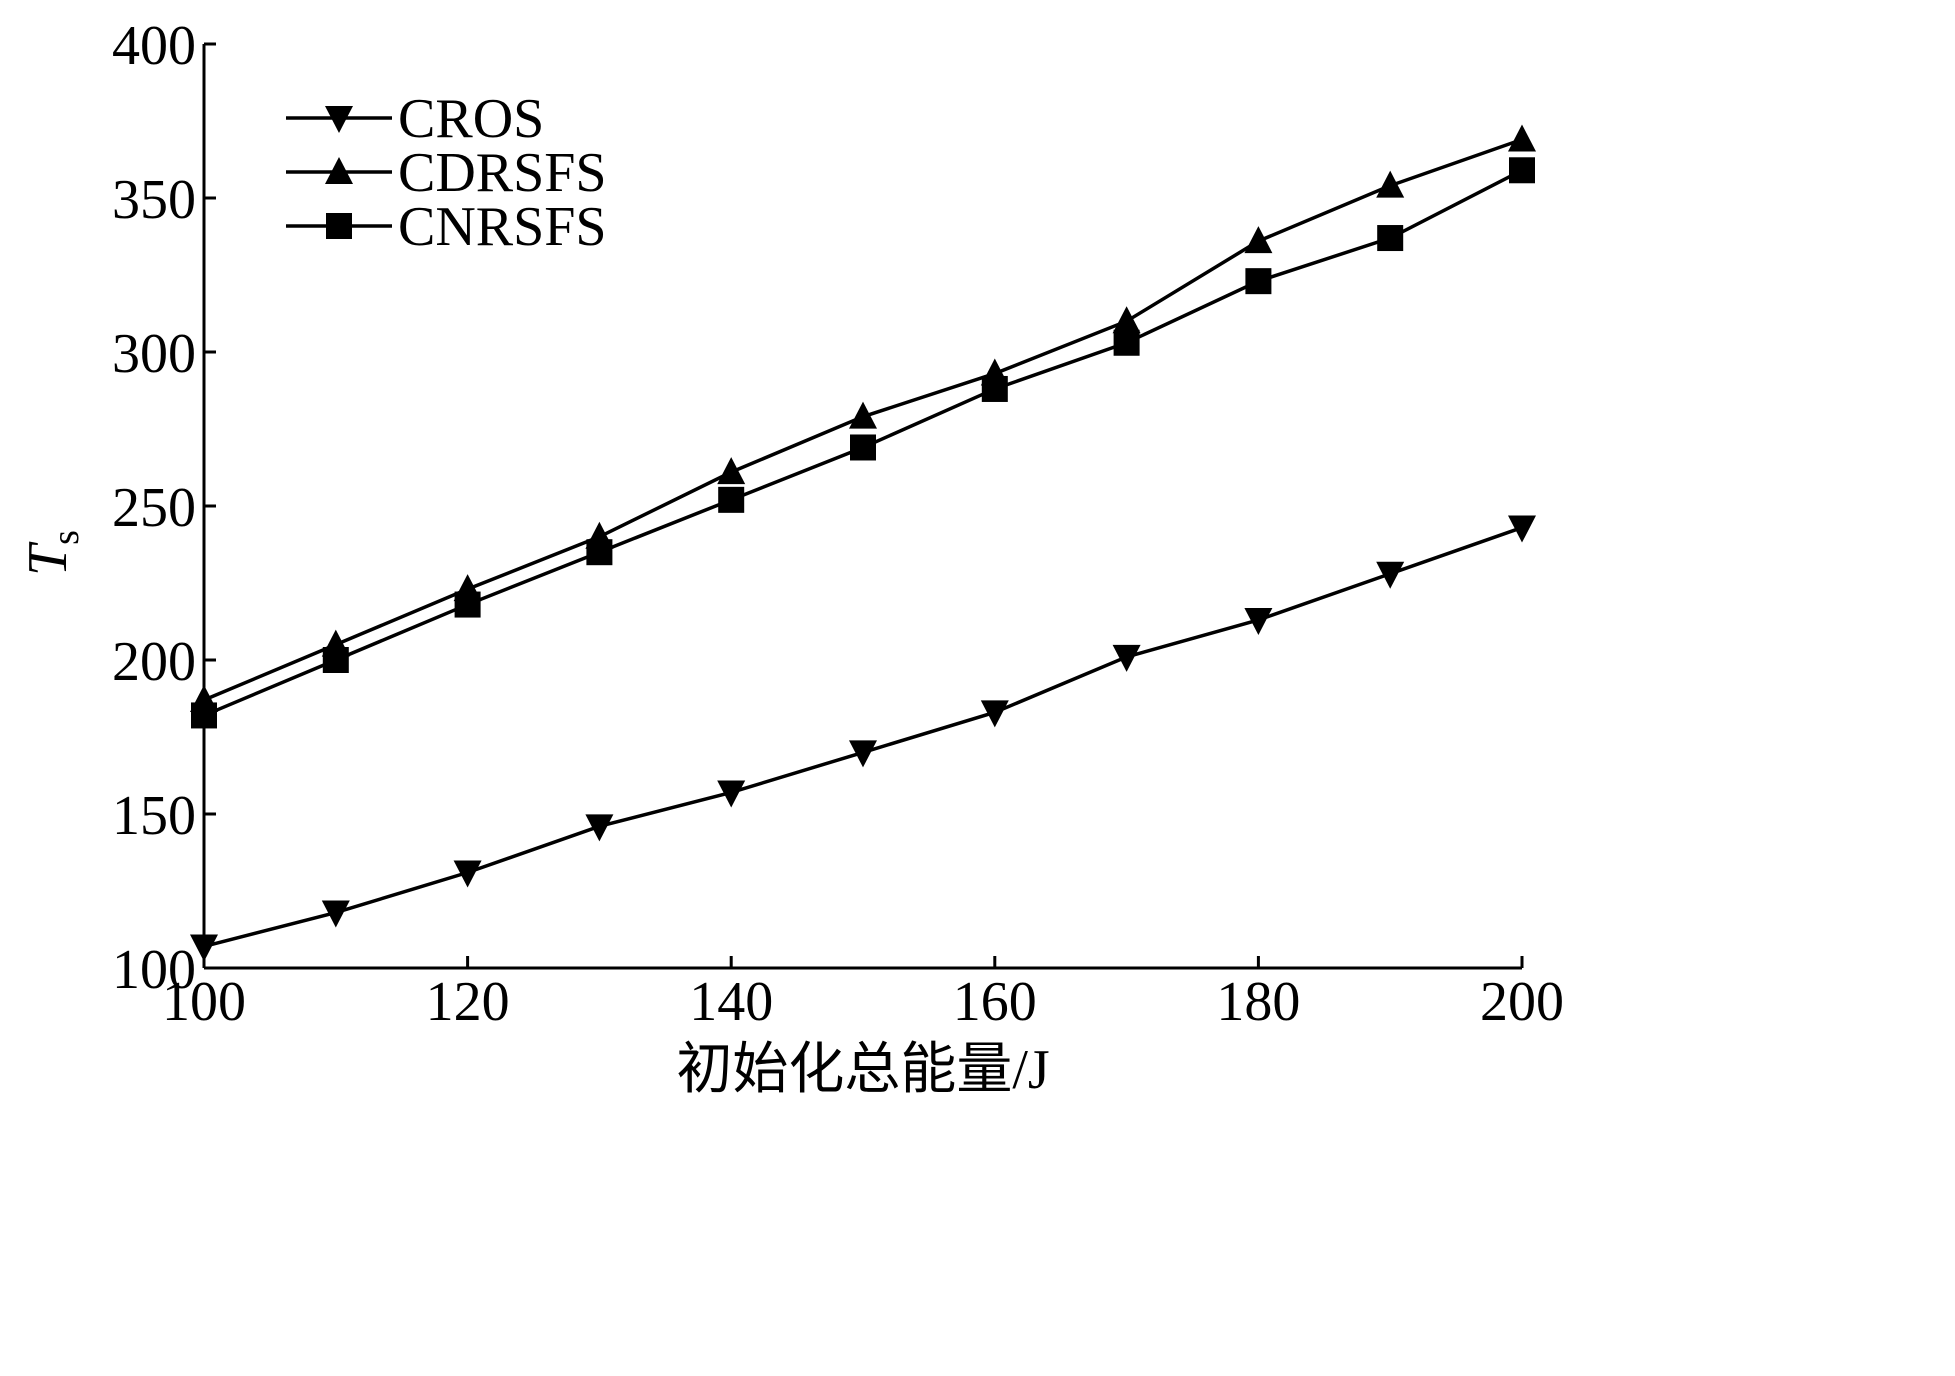 The height and width of the screenshot is (1376, 1955). I want to click on legend-marker-cdrsfs, so click(339, 170).